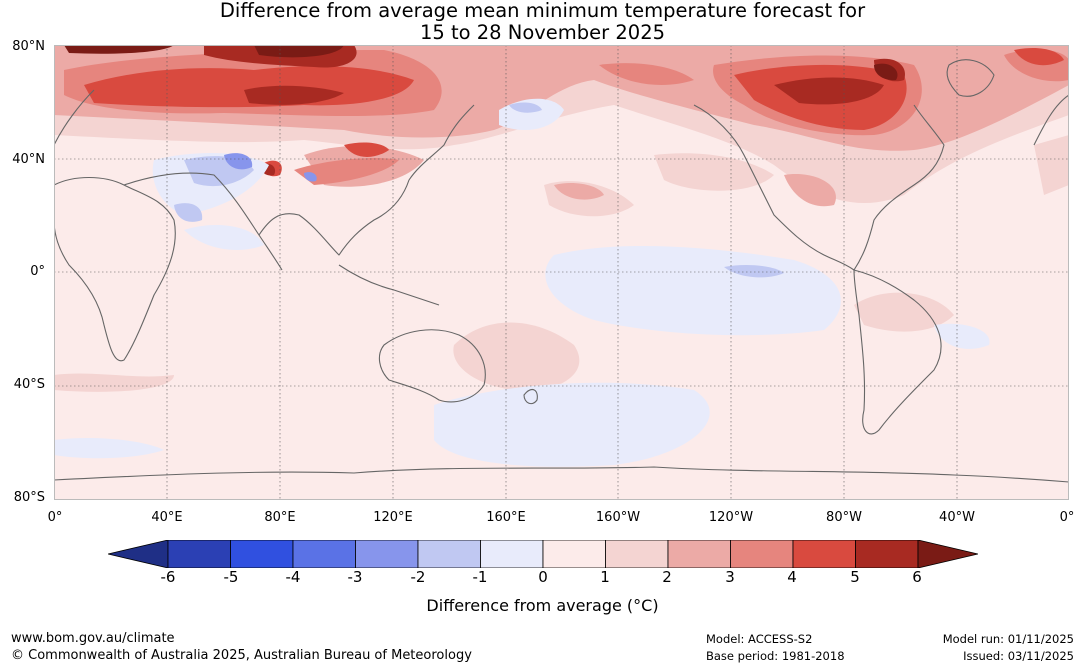 The width and height of the screenshot is (1085, 667). What do you see at coordinates (28, 159) in the screenshot?
I see `lat-label-40n: 40°N` at bounding box center [28, 159].